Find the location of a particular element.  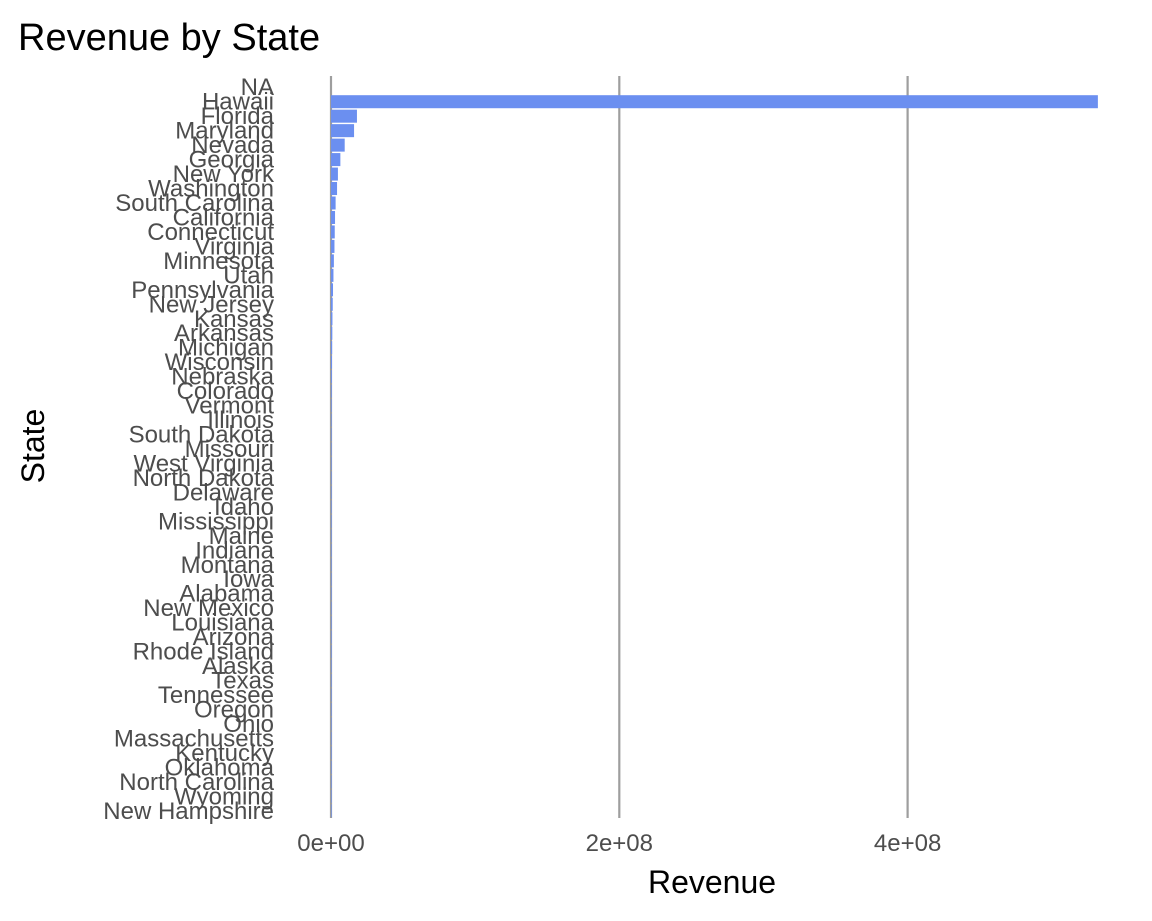

x-axis-title: Revenue is located at coordinates (712, 882).